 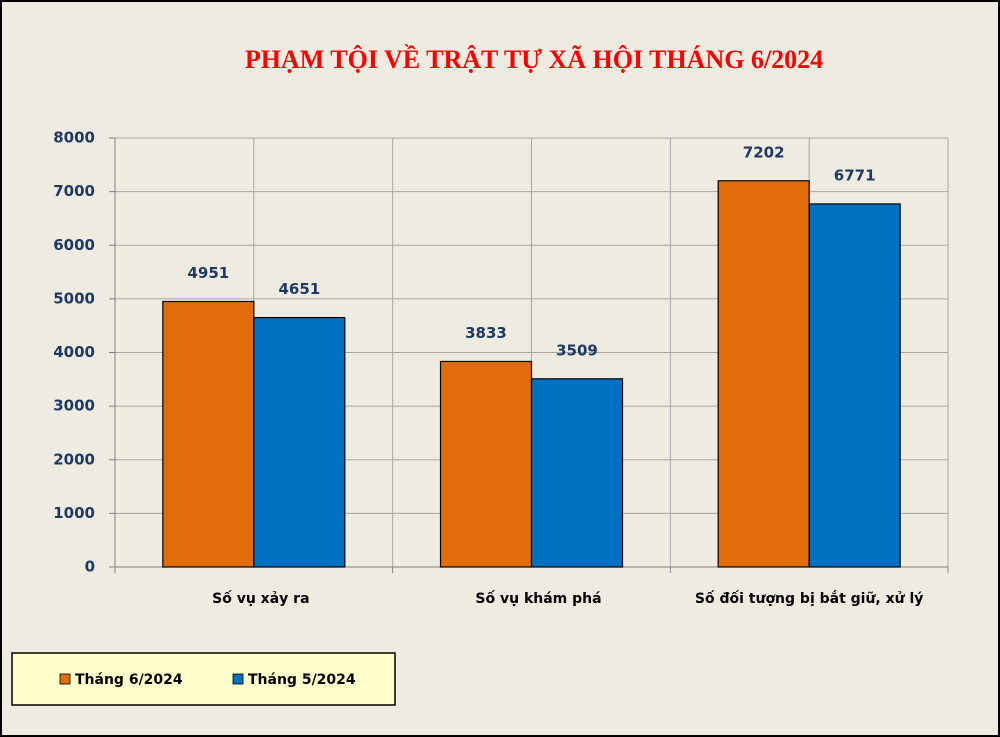 I want to click on legend-label: Tháng 6/2024, so click(x=129, y=680).